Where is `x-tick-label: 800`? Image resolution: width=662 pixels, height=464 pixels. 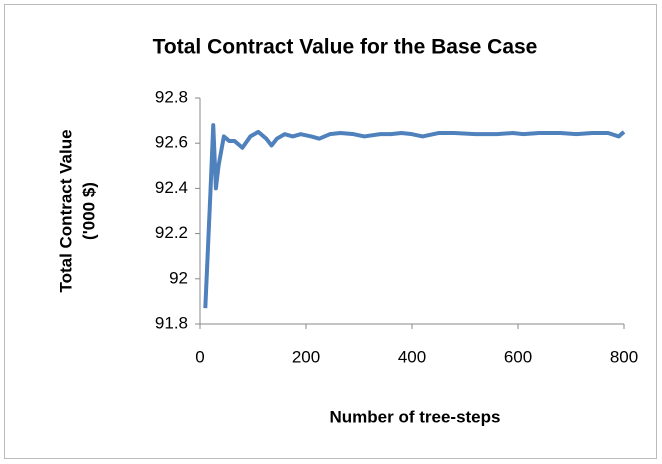 x-tick-label: 800 is located at coordinates (624, 356).